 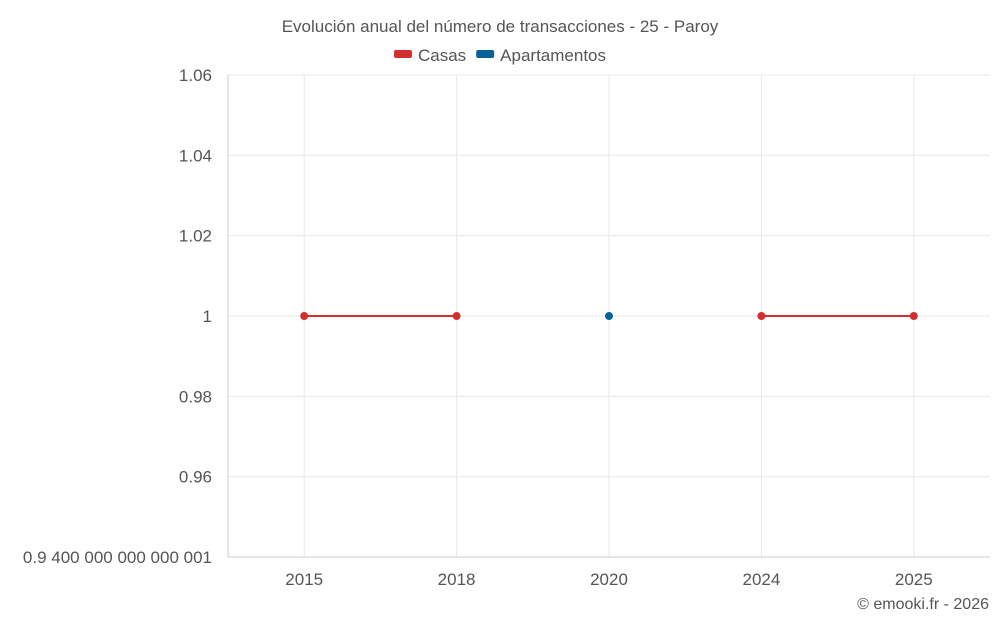 I want to click on y-tick-label: 1.04, so click(x=195, y=155).